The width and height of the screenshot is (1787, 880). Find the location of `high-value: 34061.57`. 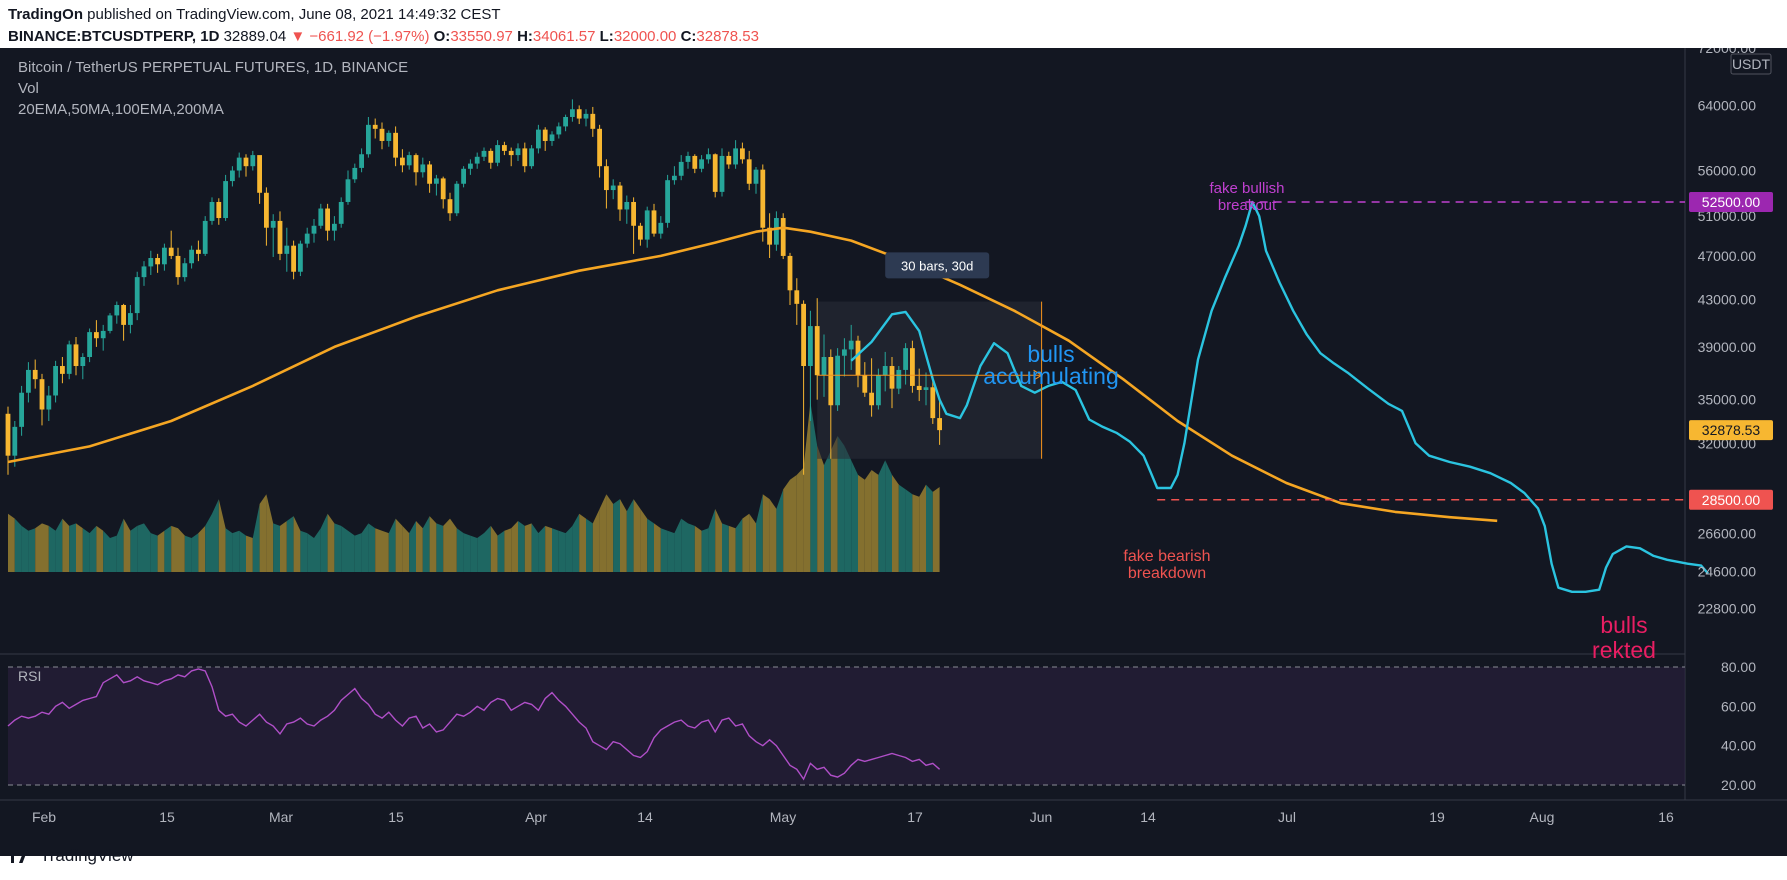

high-value: 34061.57 is located at coordinates (564, 36).